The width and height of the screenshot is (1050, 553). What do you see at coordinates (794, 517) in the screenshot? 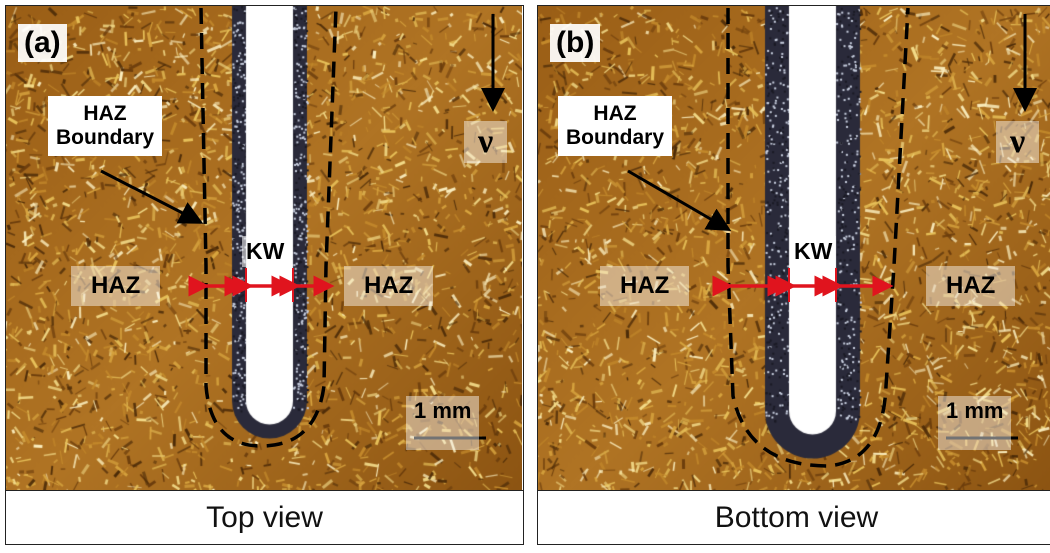
I see `panel-caption: Bottom view` at bounding box center [794, 517].